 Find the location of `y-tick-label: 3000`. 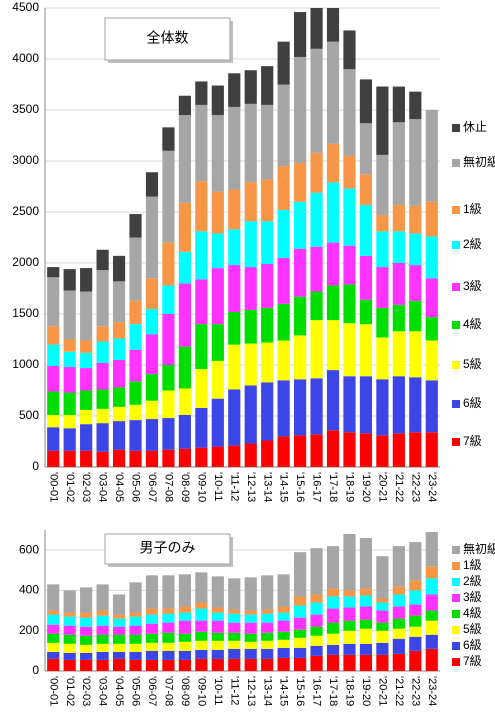

y-tick-label: 3000 is located at coordinates (25, 160).